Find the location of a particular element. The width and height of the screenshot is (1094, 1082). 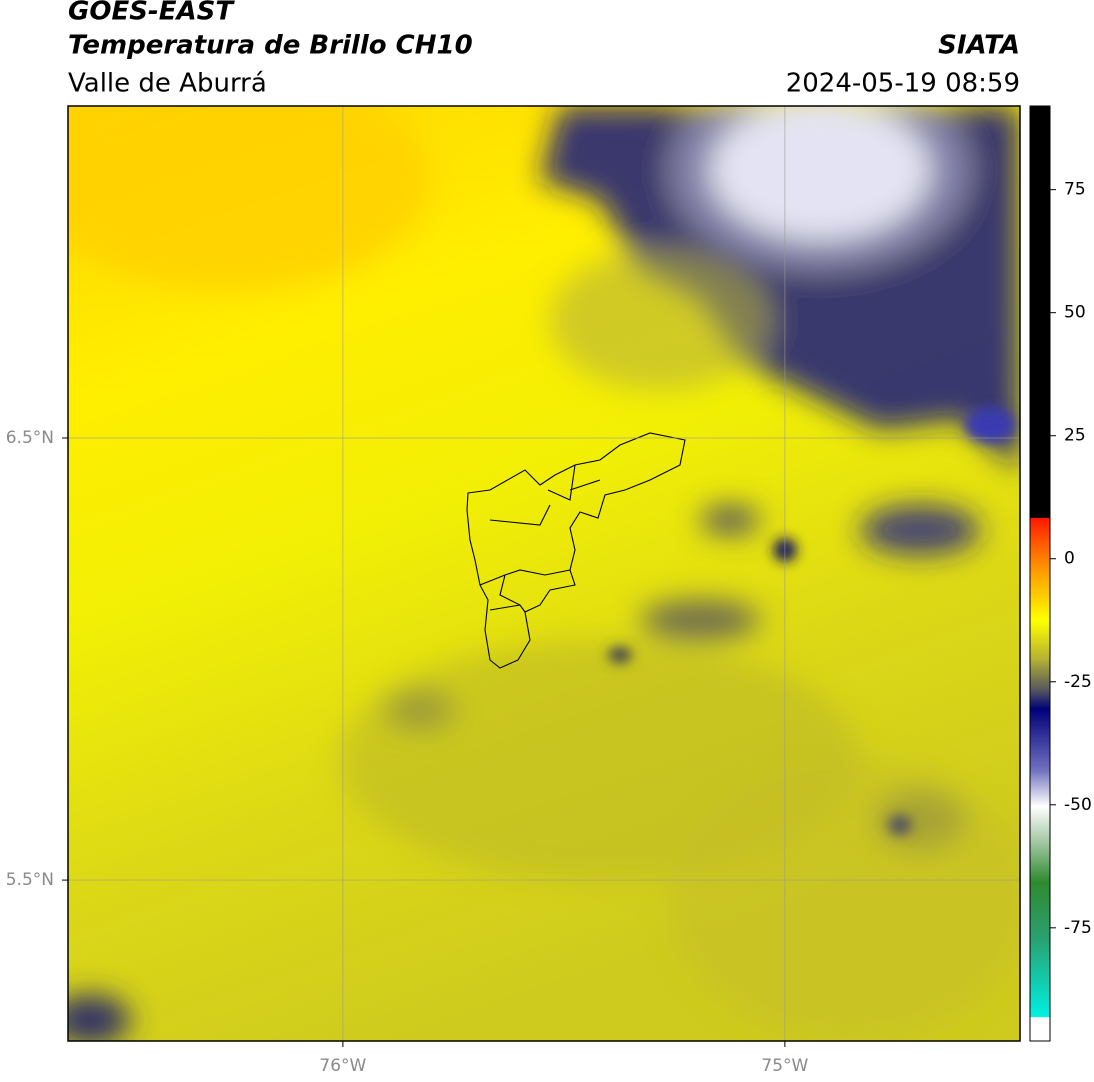

colorbar-tick-label: 25 is located at coordinates (1075, 436).